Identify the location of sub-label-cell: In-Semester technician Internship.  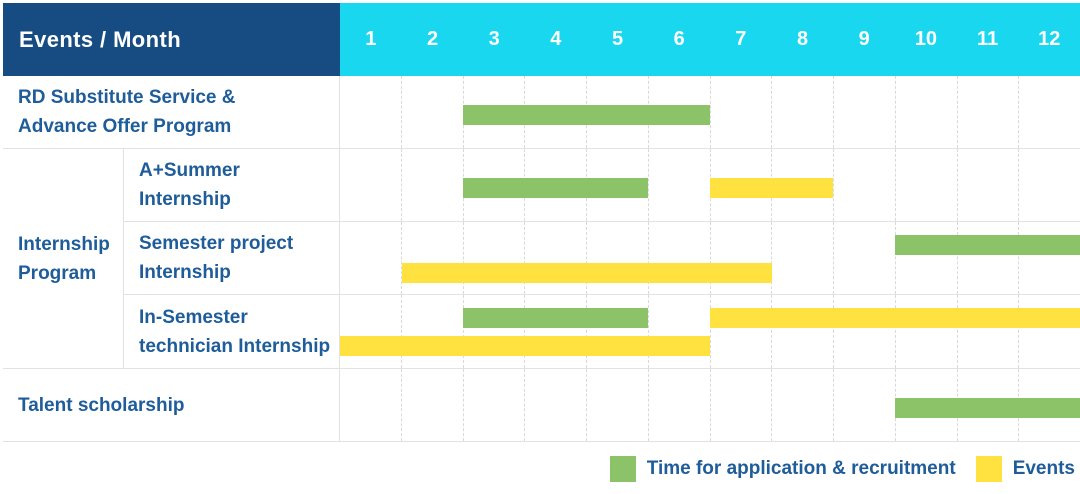
(232, 331).